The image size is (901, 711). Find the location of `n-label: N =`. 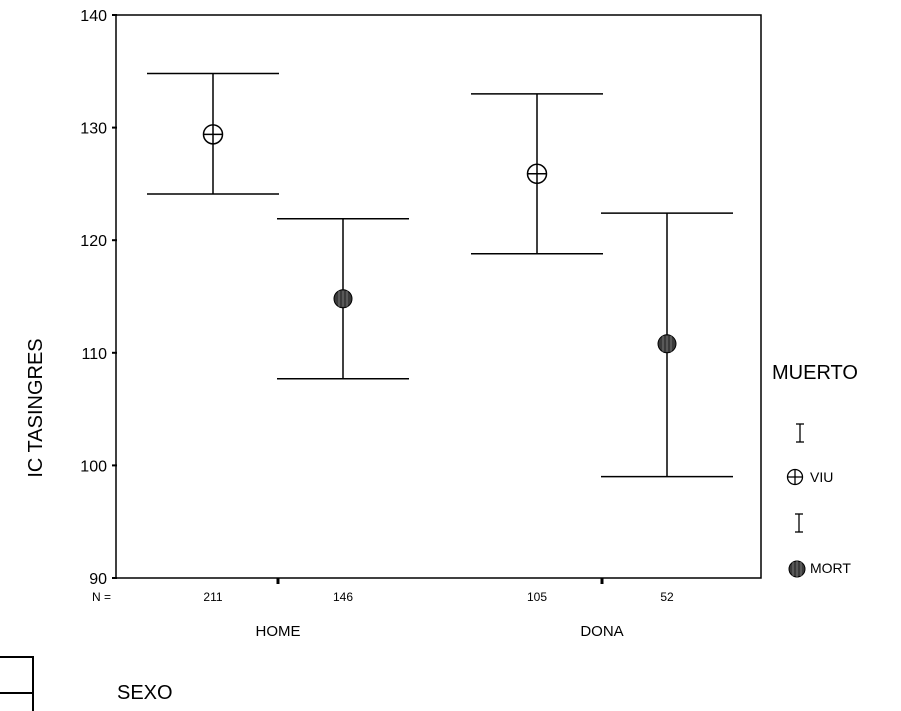

n-label: N = is located at coordinates (101, 597).